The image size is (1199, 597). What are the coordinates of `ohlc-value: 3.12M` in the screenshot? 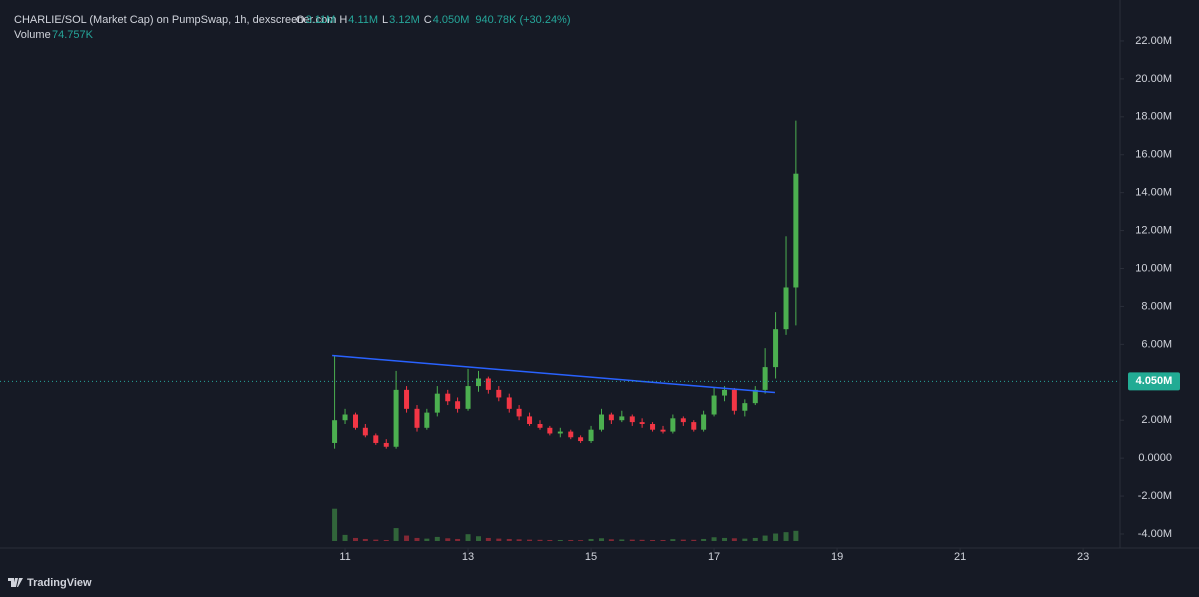 It's located at (404, 20).